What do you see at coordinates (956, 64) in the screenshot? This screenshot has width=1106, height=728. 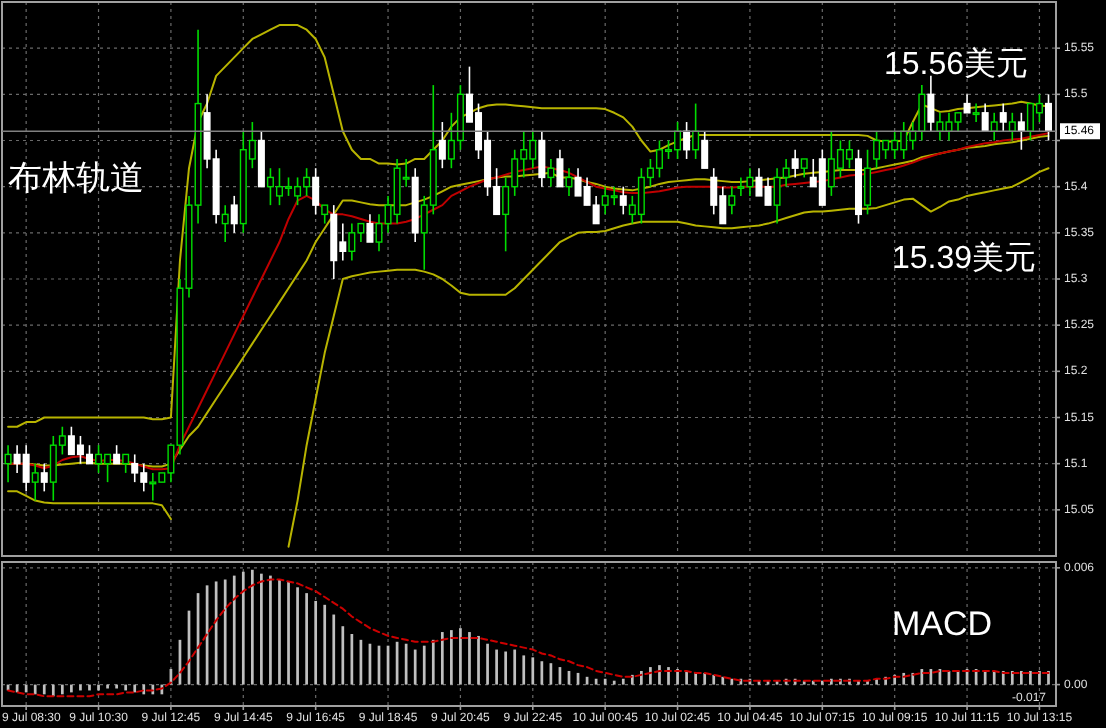 I see `annotation: 15.56美元` at bounding box center [956, 64].